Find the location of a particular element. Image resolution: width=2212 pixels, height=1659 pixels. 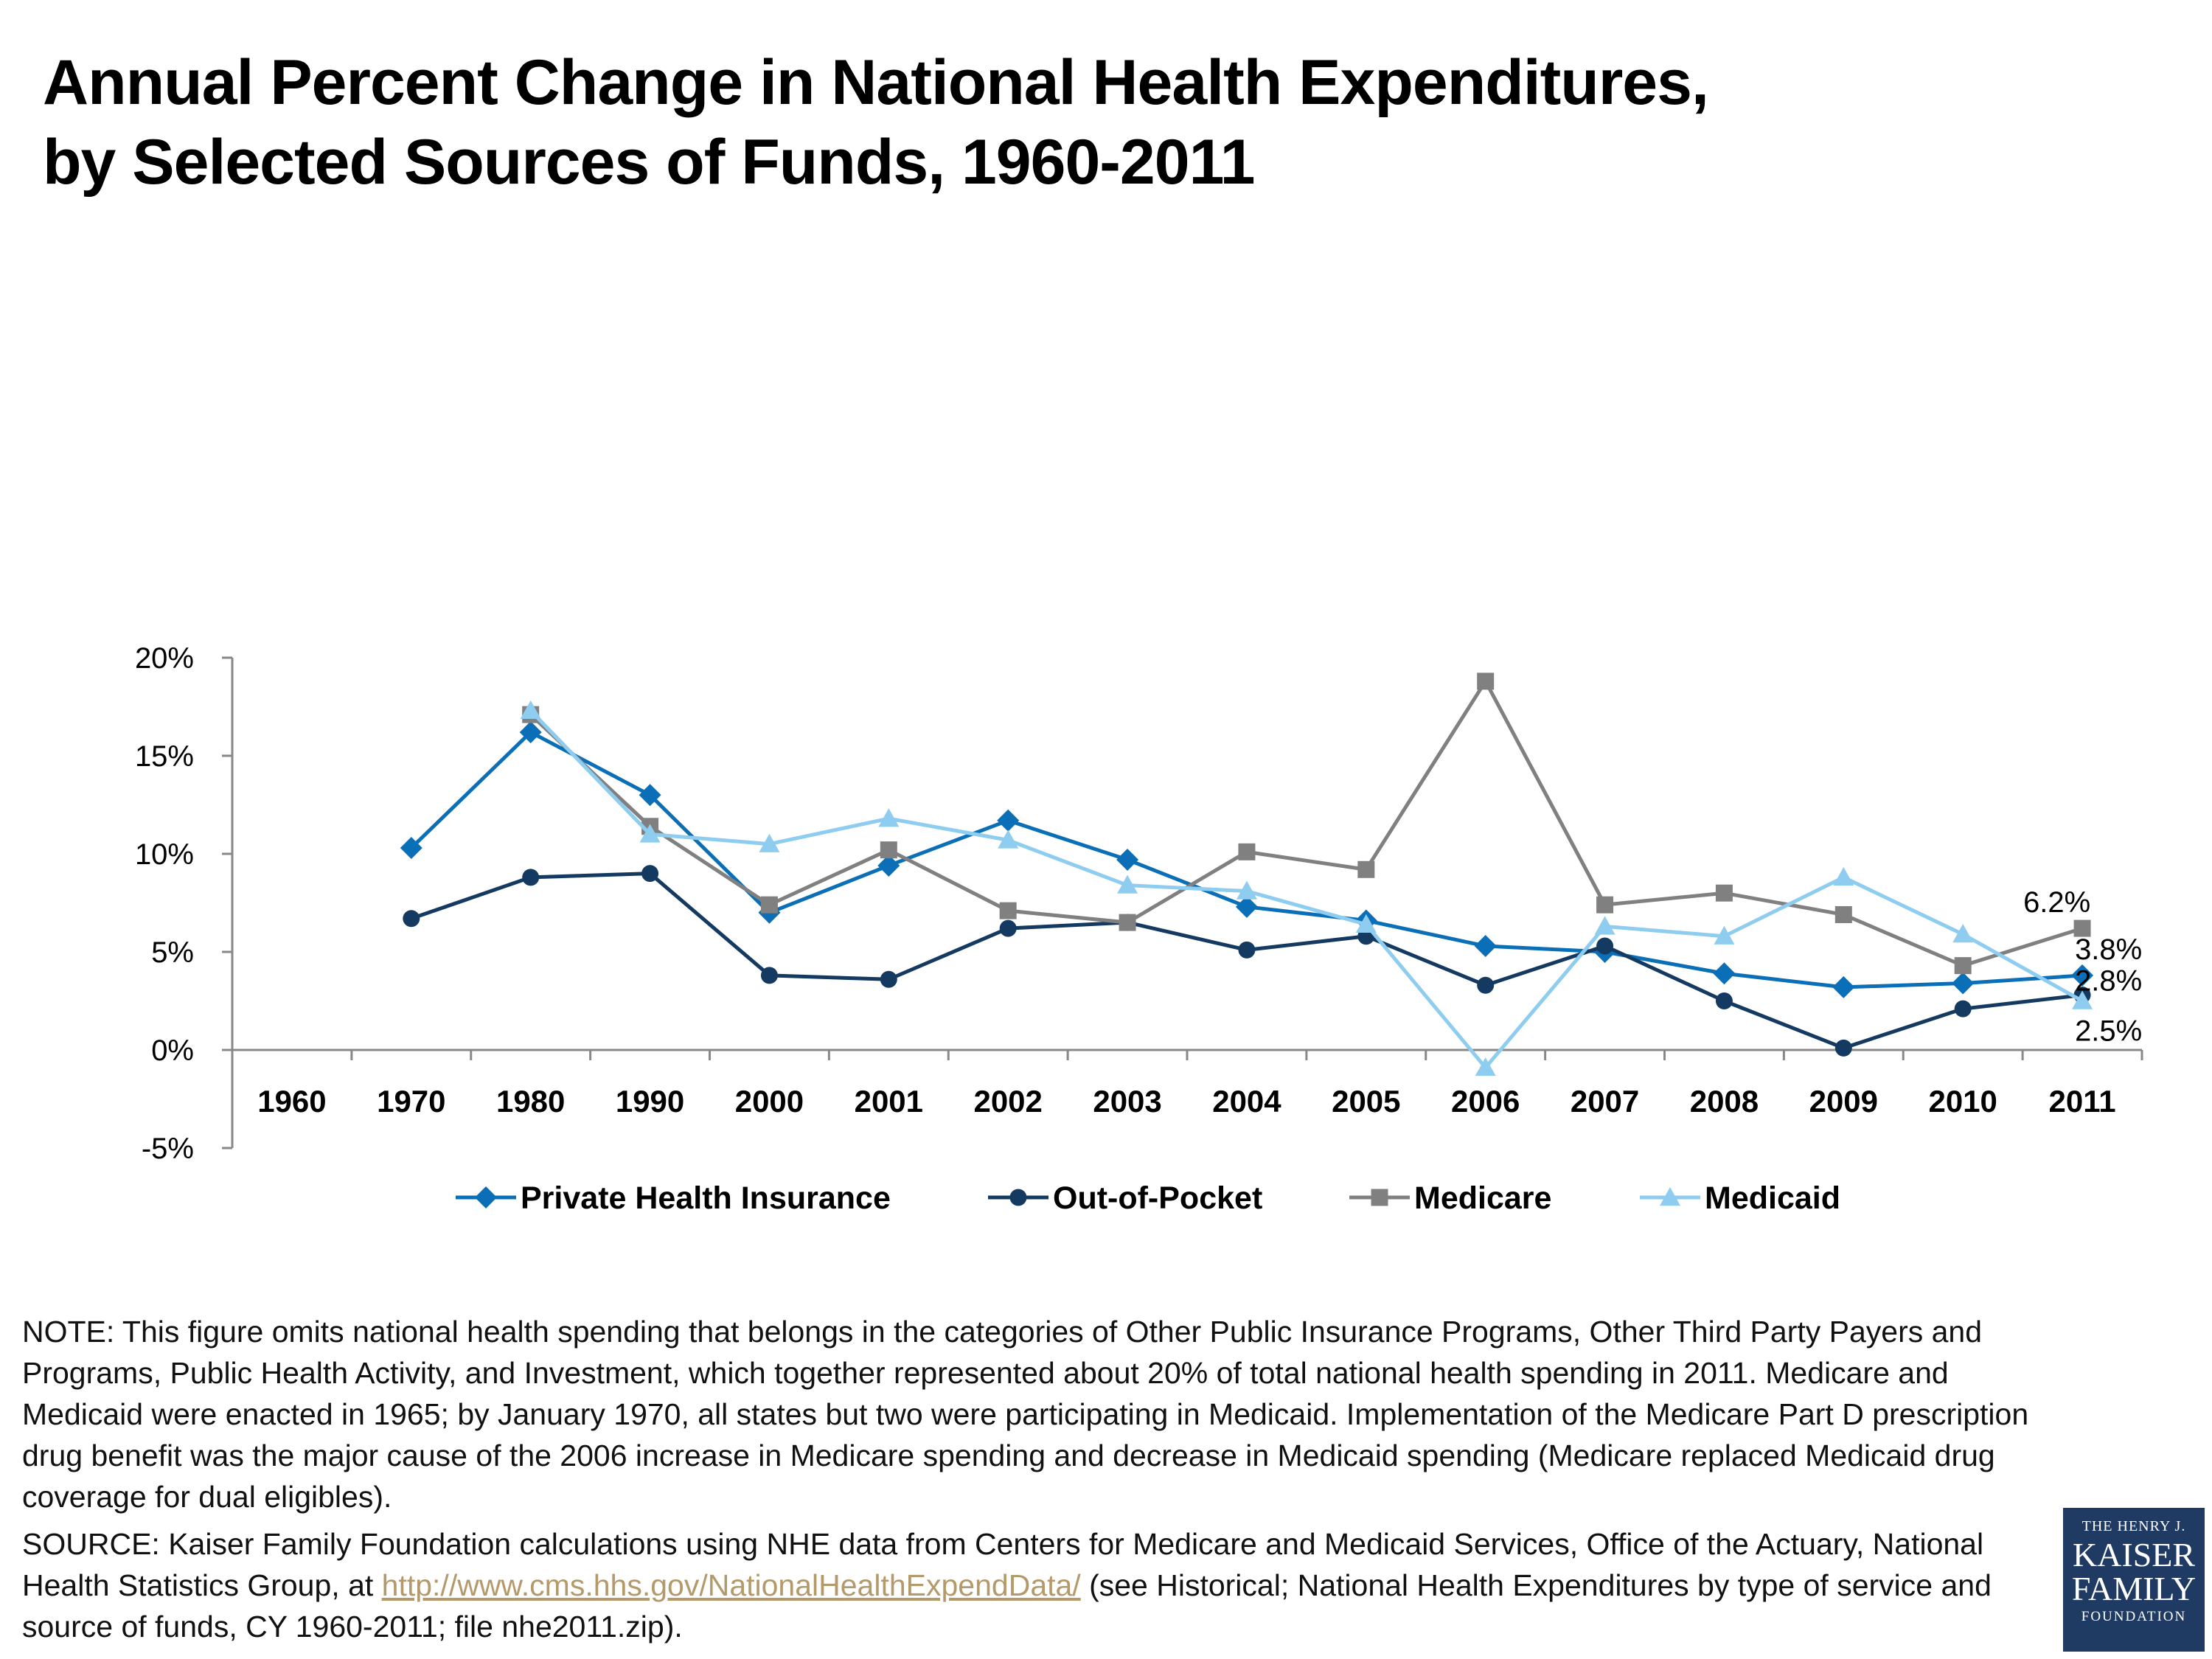

y-tick-label: 20% is located at coordinates (164, 658).